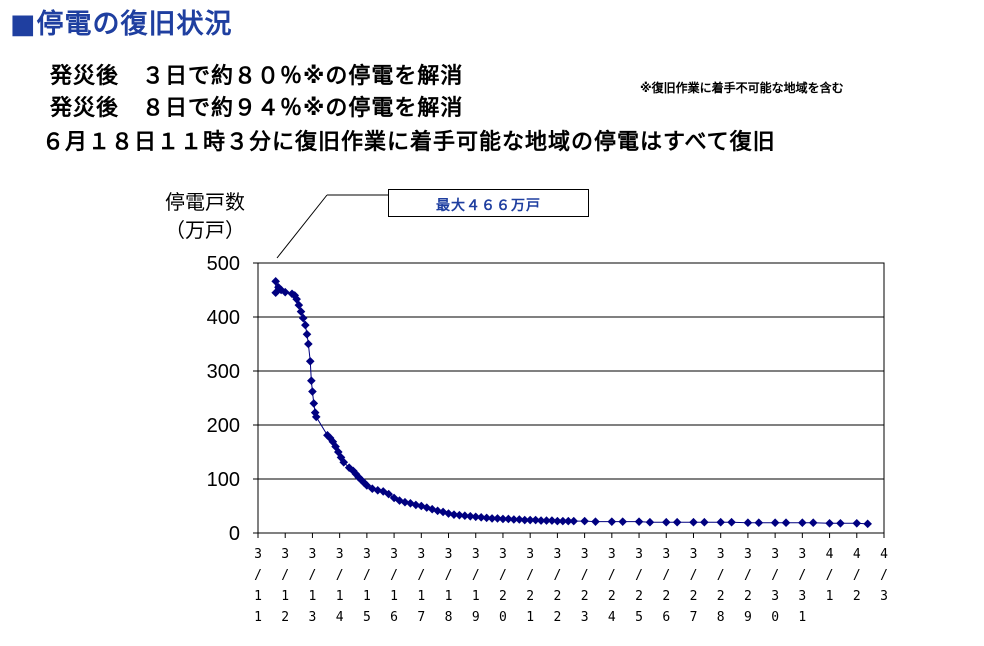  I want to click on x-tick-label: 3/2 0, so click(503, 586).